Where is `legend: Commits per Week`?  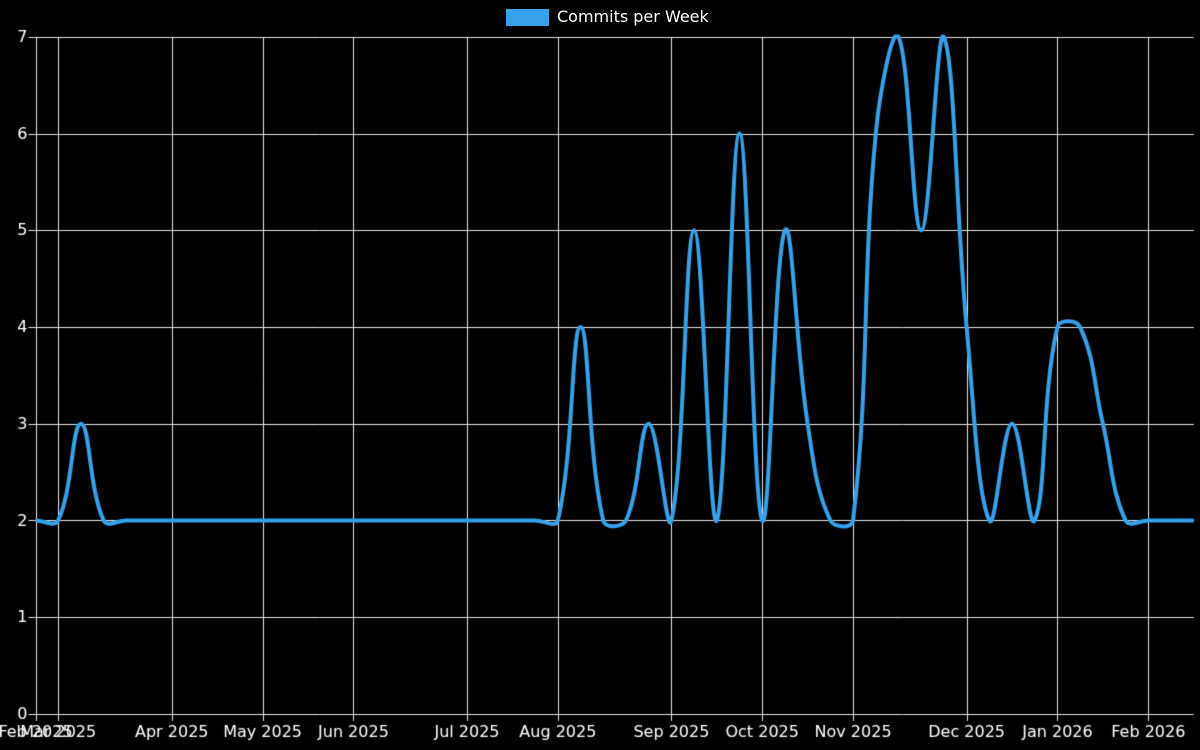 legend: Commits per Week is located at coordinates (607, 17).